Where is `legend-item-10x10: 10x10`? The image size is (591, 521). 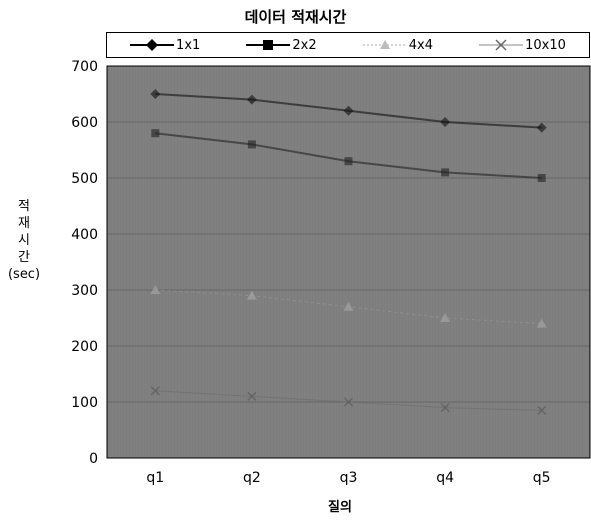 legend-item-10x10: 10x10 is located at coordinates (522, 45).